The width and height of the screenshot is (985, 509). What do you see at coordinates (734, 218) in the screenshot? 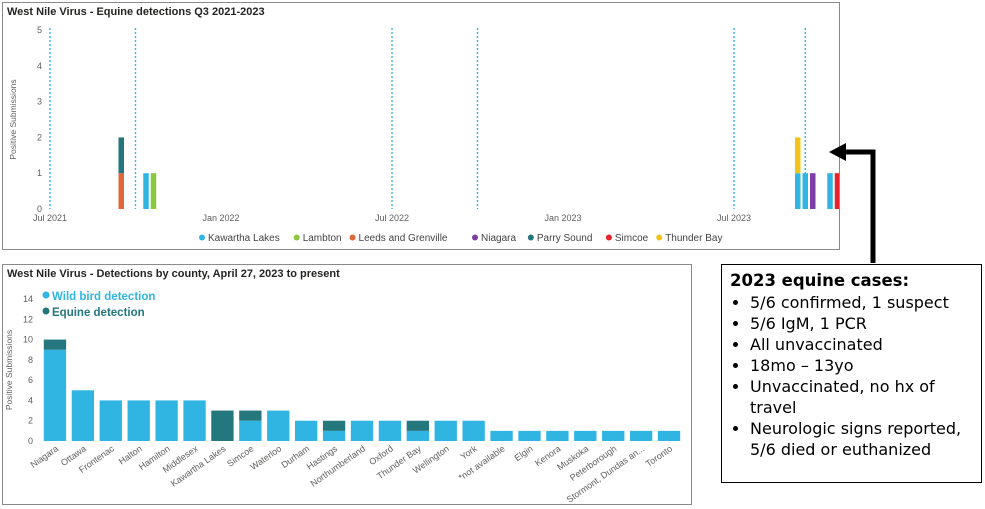
I see `x-tick-label: Jul 2023` at bounding box center [734, 218].